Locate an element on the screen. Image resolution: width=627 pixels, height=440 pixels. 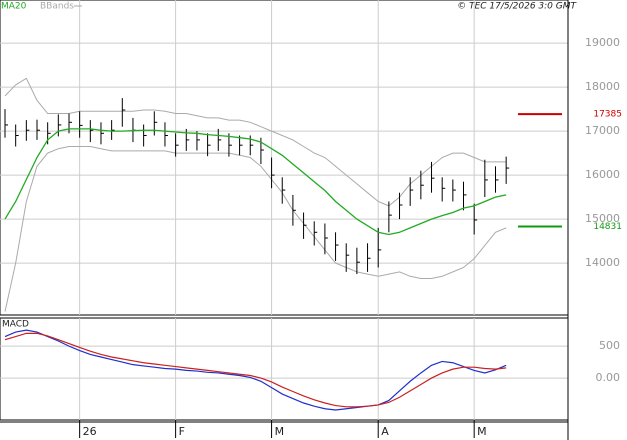
x-tick-label: F is located at coordinates (182, 431).